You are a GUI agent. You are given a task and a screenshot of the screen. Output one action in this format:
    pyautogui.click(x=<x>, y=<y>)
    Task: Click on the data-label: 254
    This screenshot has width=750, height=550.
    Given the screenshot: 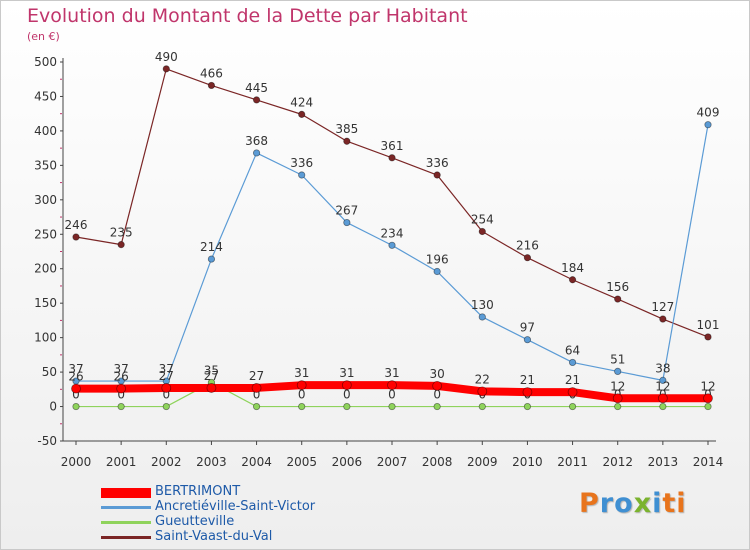 What is the action you would take?
    pyautogui.click(x=482, y=220)
    